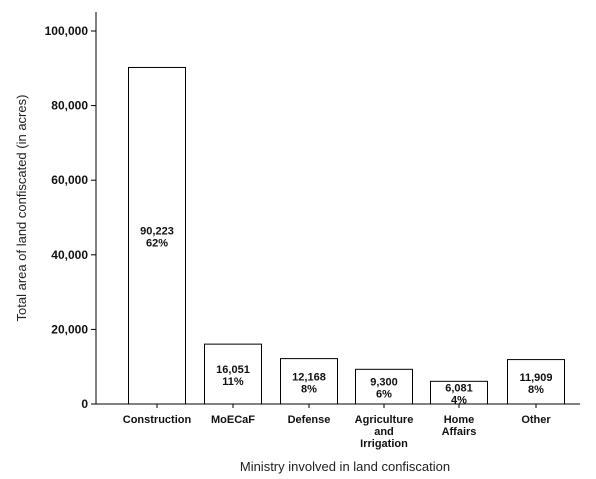 This screenshot has width=596, height=479. What do you see at coordinates (157, 420) in the screenshot?
I see `x-tick-label: Construction` at bounding box center [157, 420].